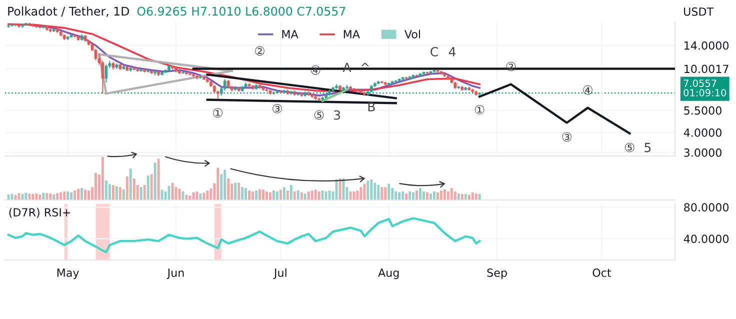  I want to click on x-tick-label: Oct, so click(602, 272).